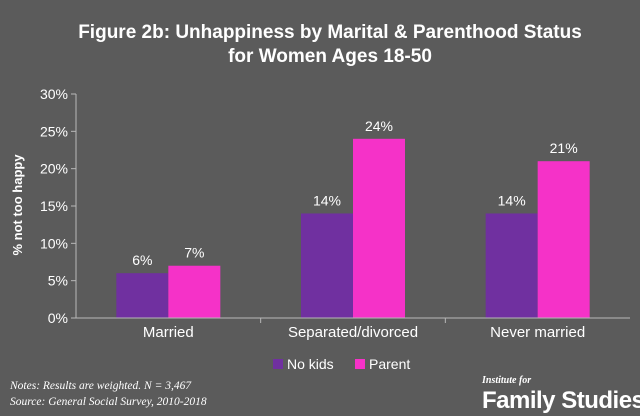 This screenshot has height=416, width=640. What do you see at coordinates (360, 364) in the screenshot?
I see `legend-swatch-parent` at bounding box center [360, 364].